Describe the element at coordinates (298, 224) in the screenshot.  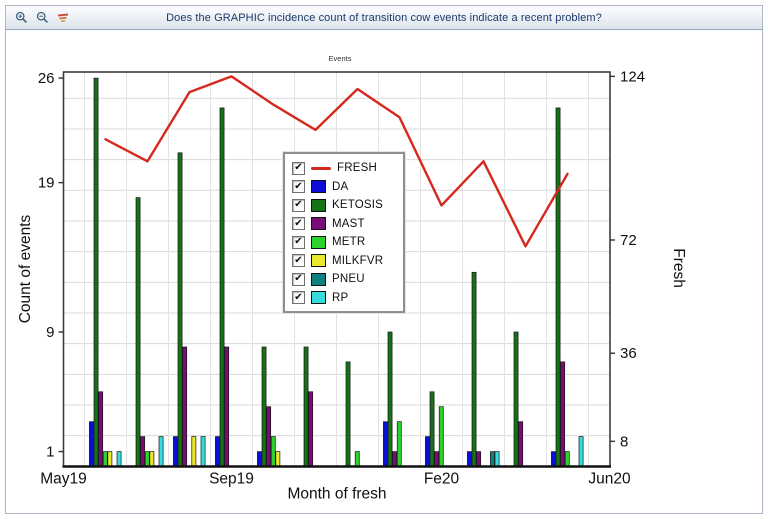
I see `legend-checkbox-mast: ✔` at that location.